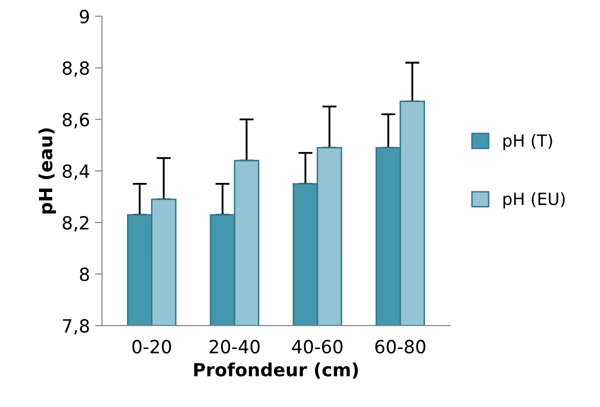 This screenshot has width=600, height=407. Describe the element at coordinates (276, 370) in the screenshot. I see `x-axis-title: Profondeur (cm)` at that location.